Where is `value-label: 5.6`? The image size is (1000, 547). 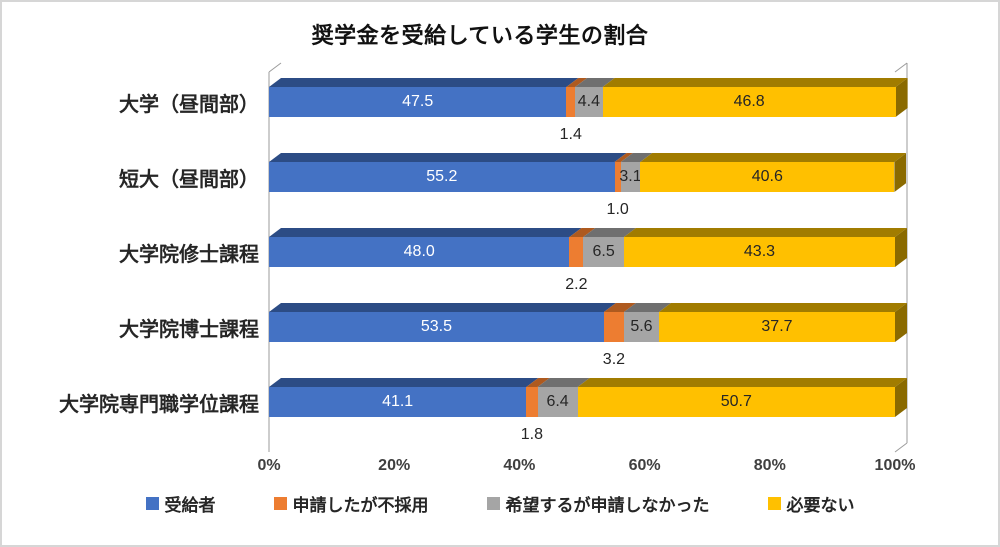 value-label: 5.6 is located at coordinates (641, 326).